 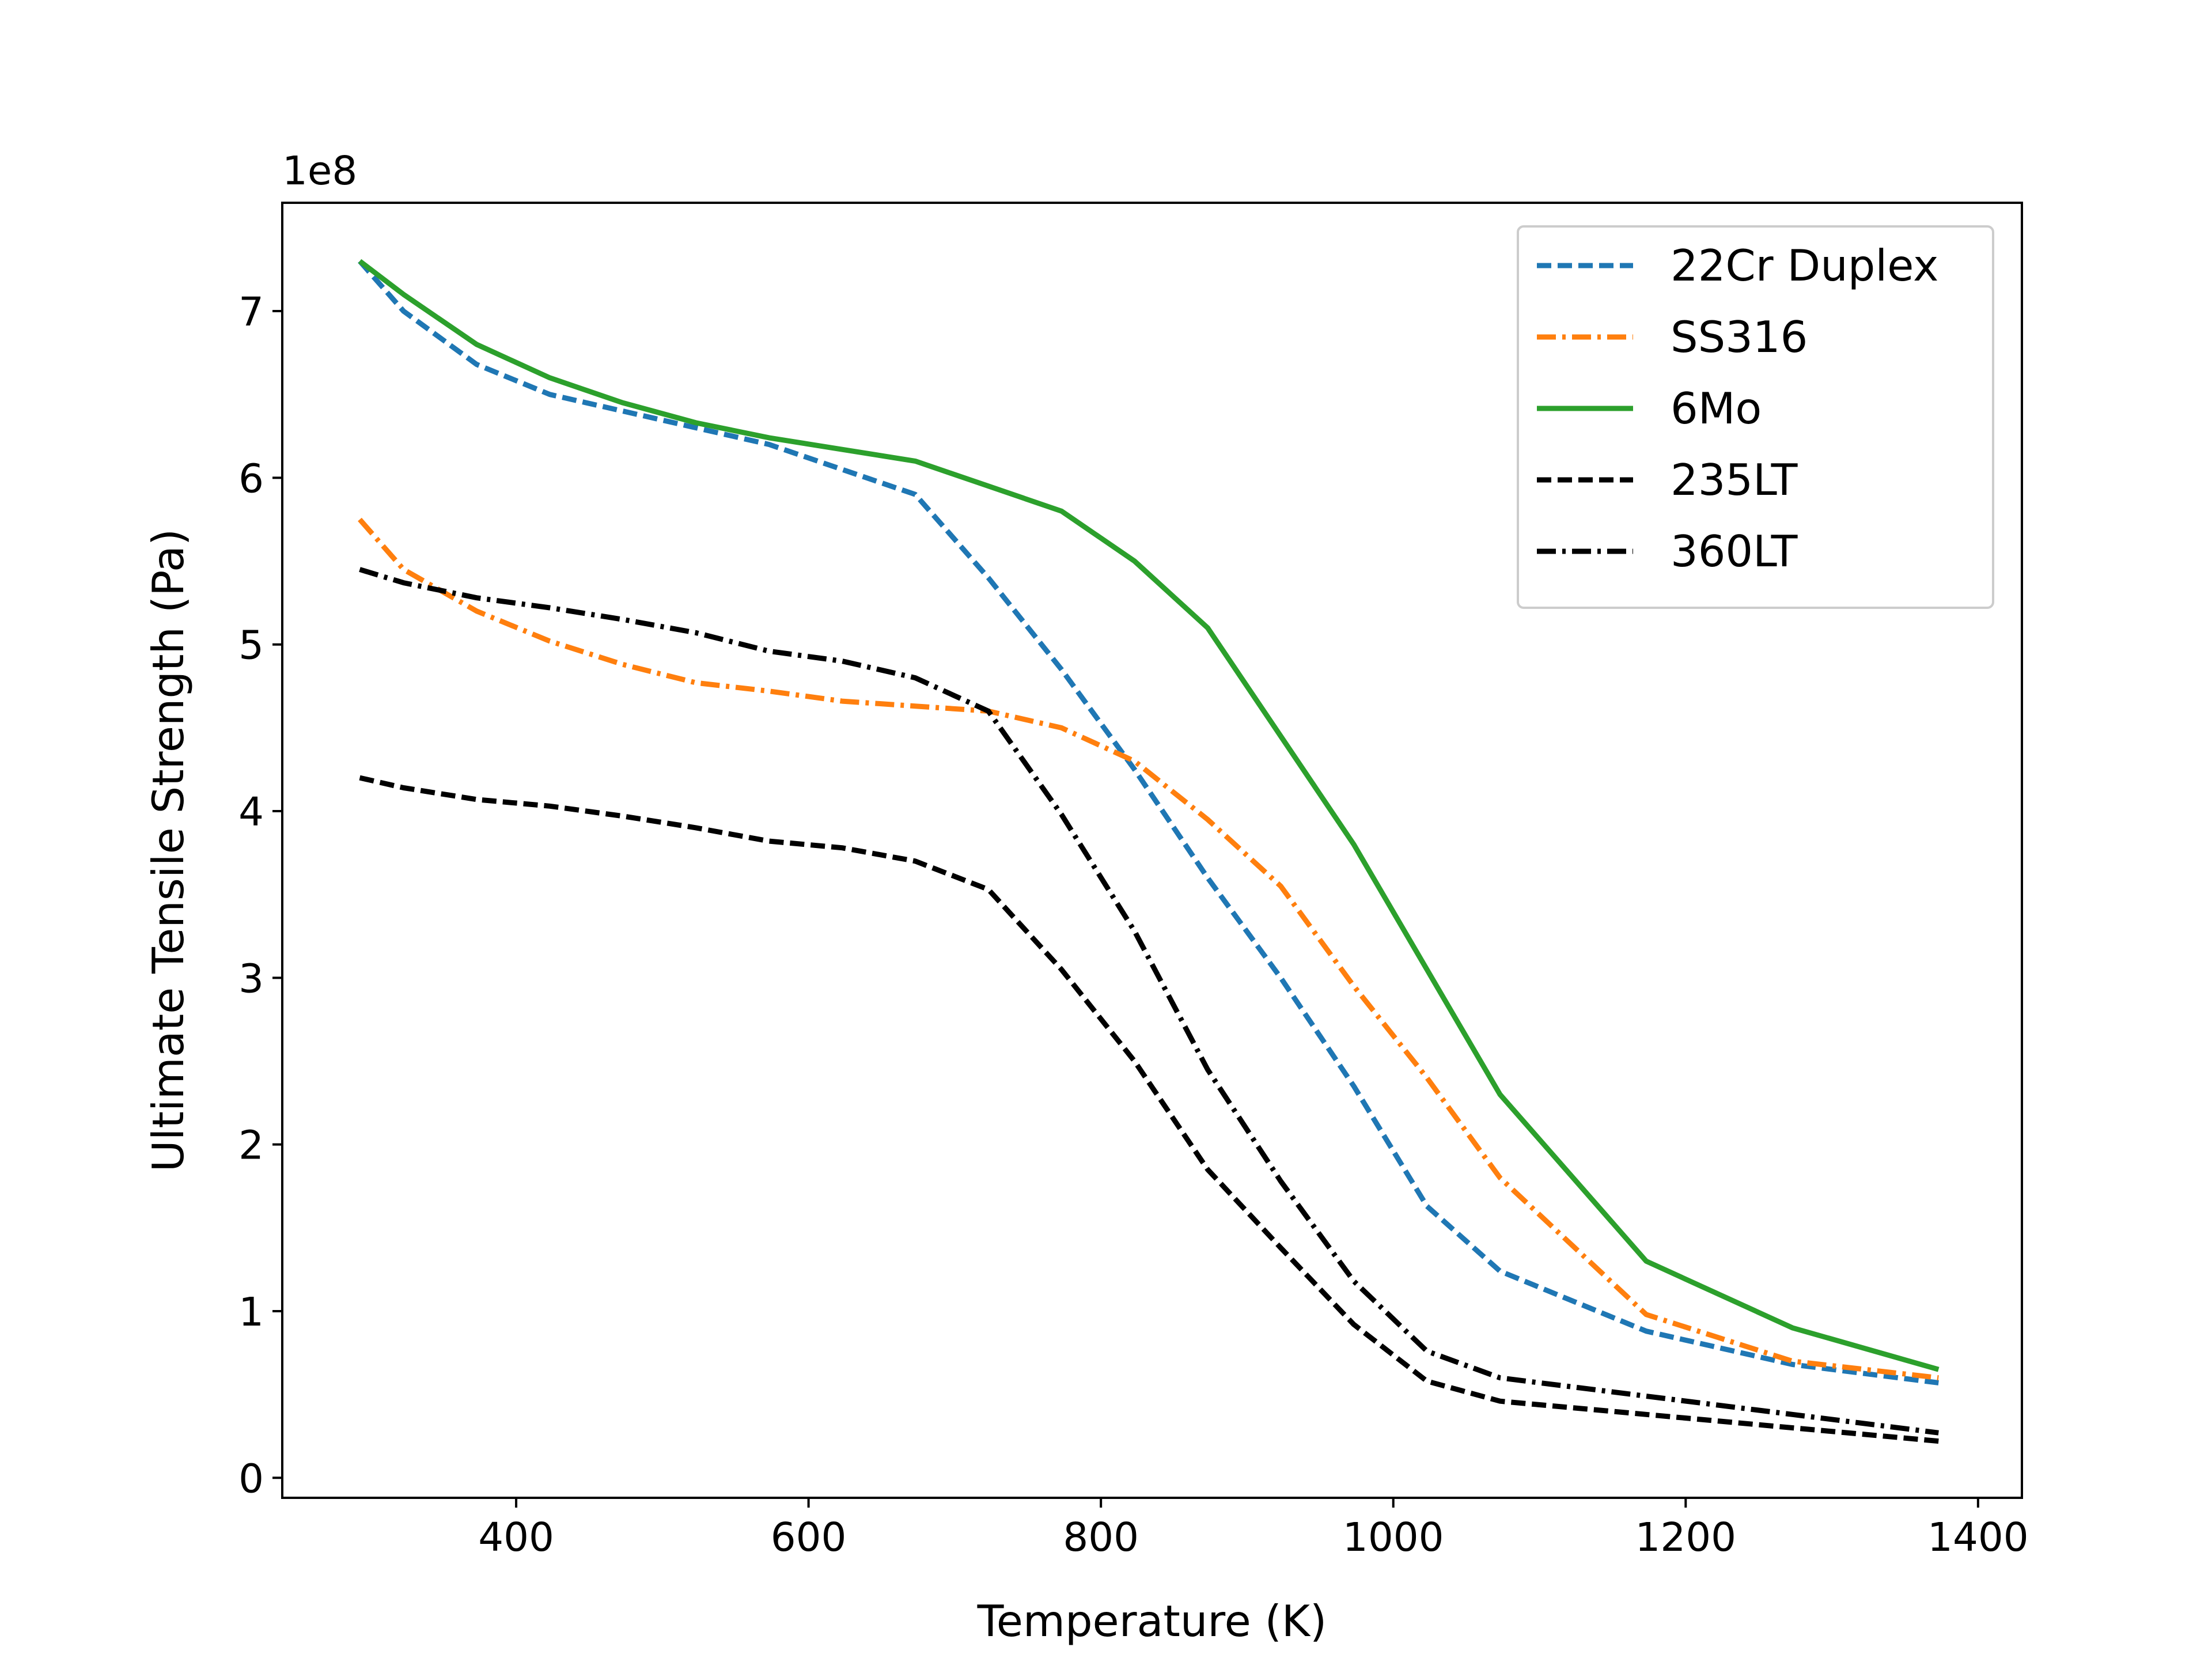 What do you see at coordinates (1253, 1529) in the screenshot?
I see `x-axis: 400 600 800 1000 1200 1400` at bounding box center [1253, 1529].